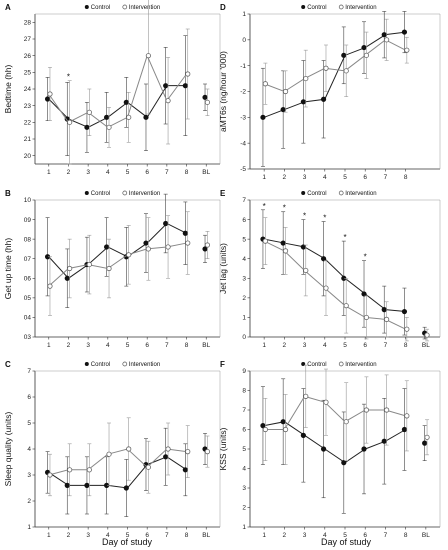 The image size is (448, 550). Describe the element at coordinates (28, 259) in the screenshot. I see `y-tick-label: 07` at that location.